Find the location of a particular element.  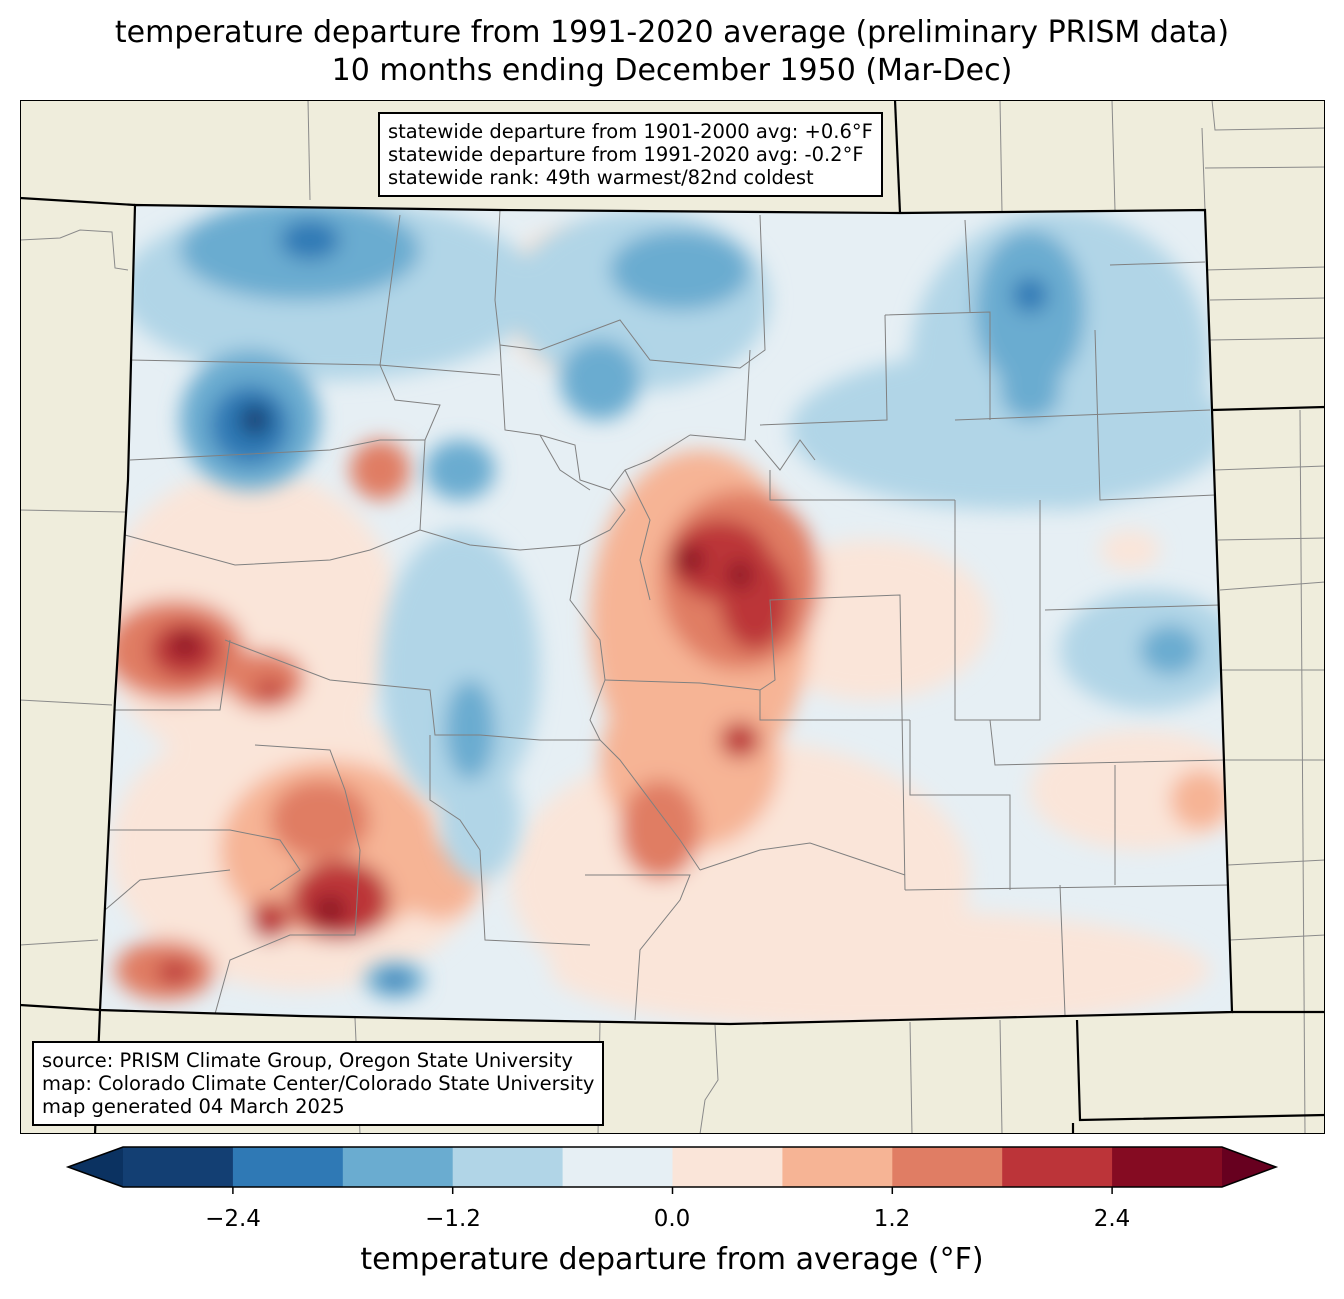

colorbar-outline is located at coordinates (672, 1167).